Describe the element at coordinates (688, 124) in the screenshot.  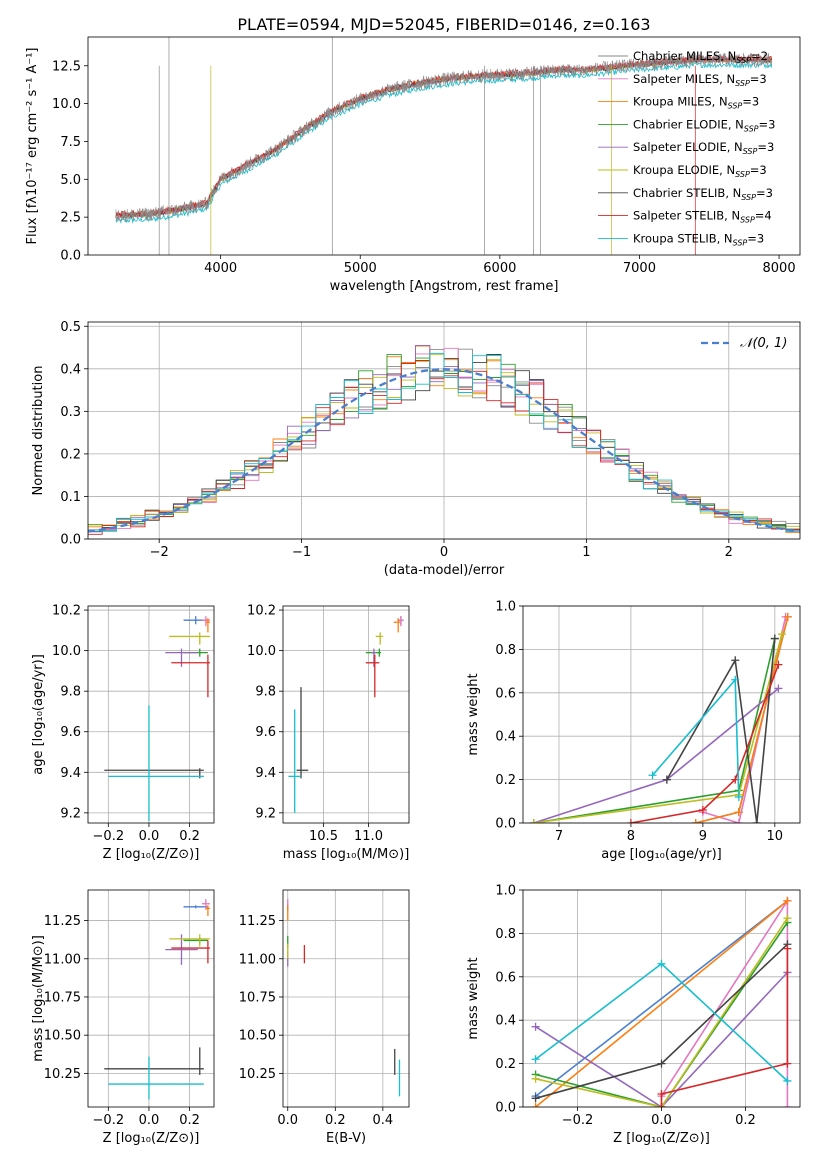
I see `legend-label-text: Chabrier ELODIE, N` at that location.